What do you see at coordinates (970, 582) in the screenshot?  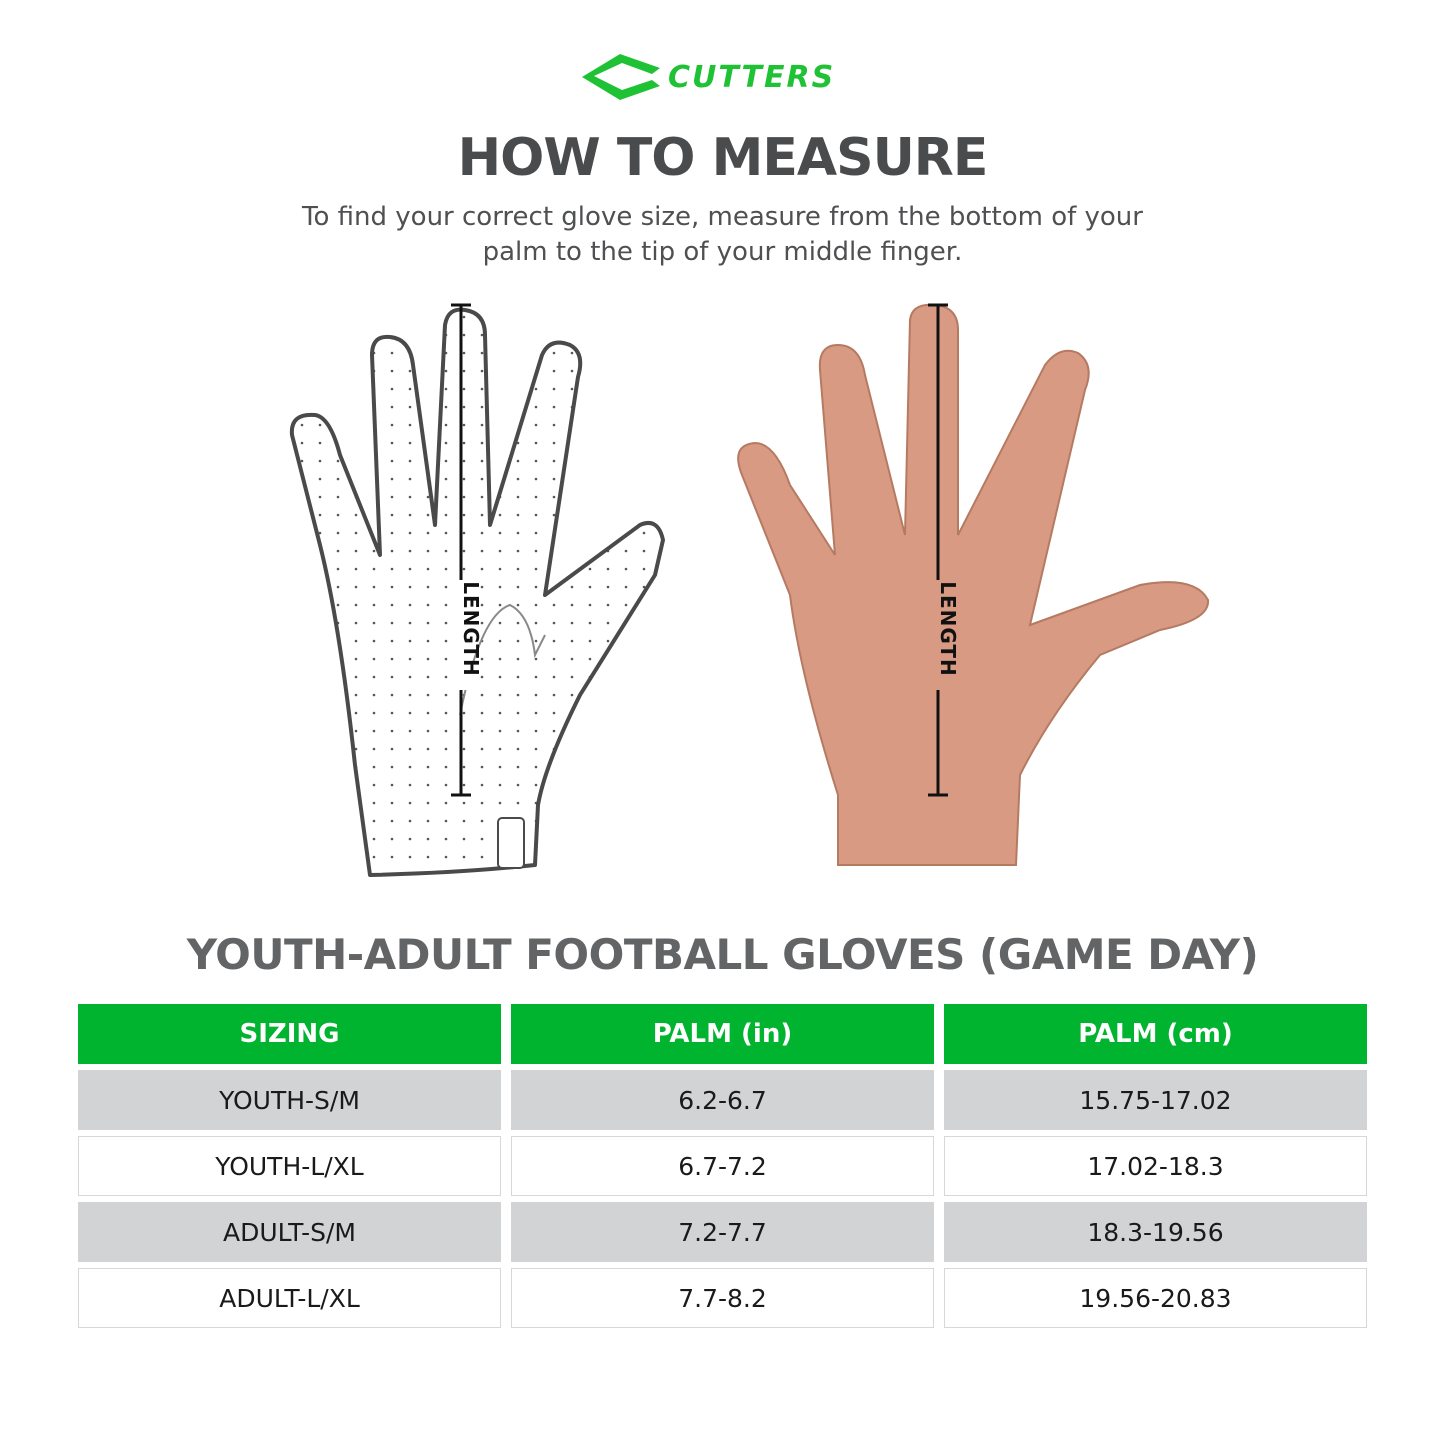 I see `hand-photo: LENGTH` at bounding box center [970, 582].